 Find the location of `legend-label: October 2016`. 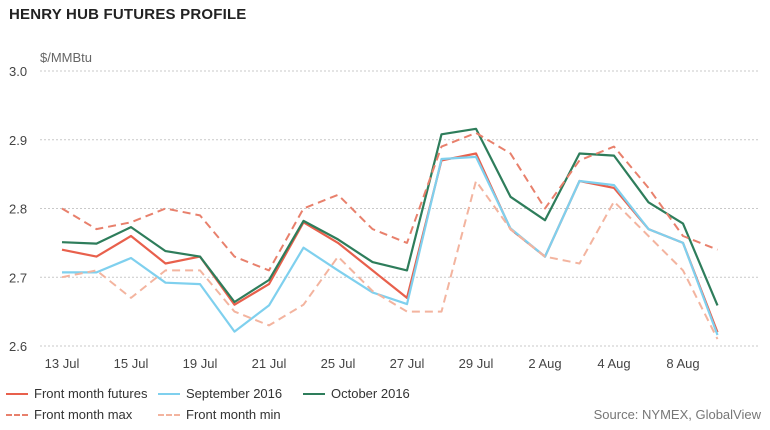

legend-label: October 2016 is located at coordinates (370, 393).